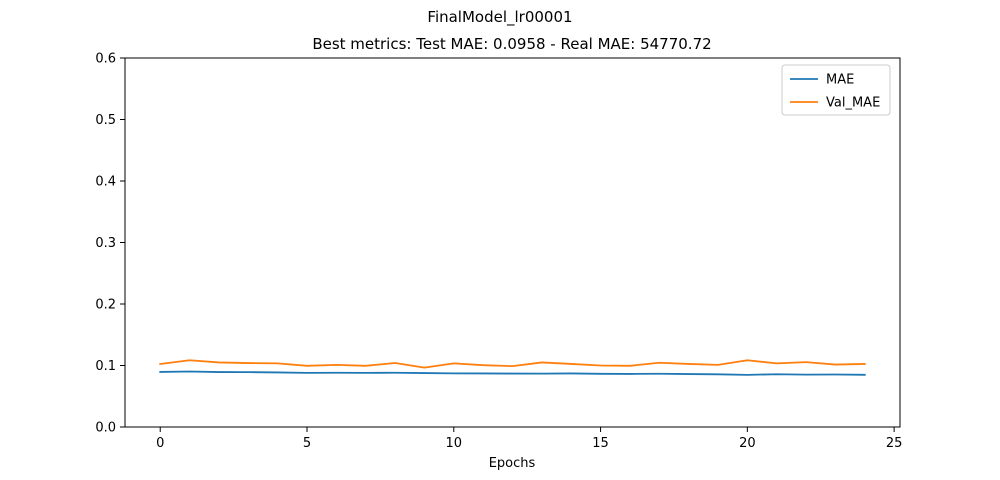 This screenshot has height=480, width=1000. I want to click on y-tick-label: 0.6, so click(105, 59).